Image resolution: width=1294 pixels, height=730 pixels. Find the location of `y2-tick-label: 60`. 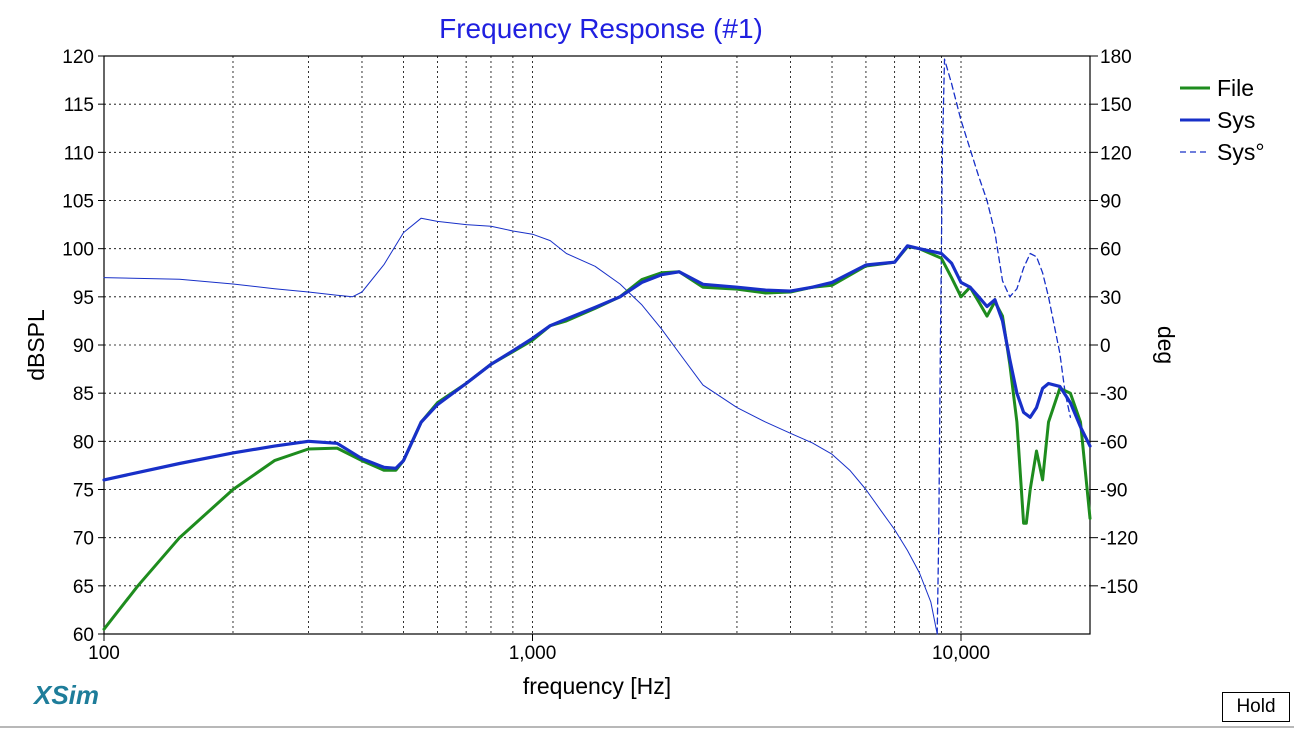

y2-tick-label: 60 is located at coordinates (1110, 250).